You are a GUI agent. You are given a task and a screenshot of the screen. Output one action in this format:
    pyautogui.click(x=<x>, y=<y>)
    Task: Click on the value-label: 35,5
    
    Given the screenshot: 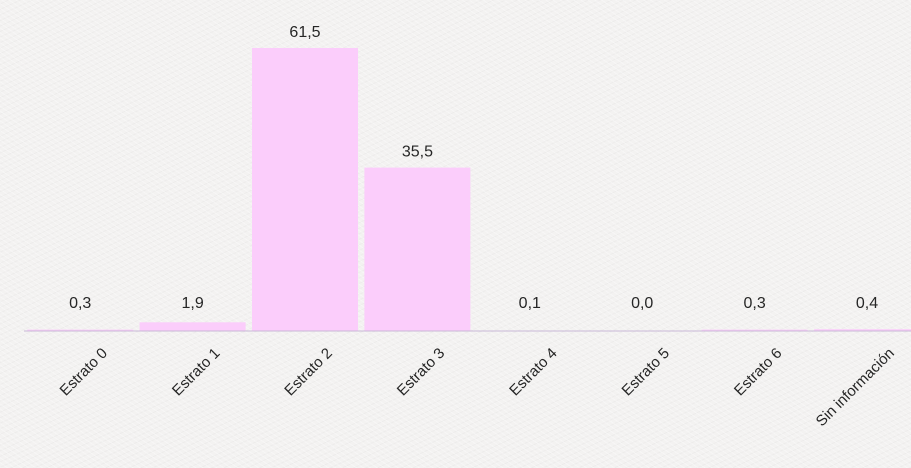 What is the action you would take?
    pyautogui.click(x=417, y=152)
    